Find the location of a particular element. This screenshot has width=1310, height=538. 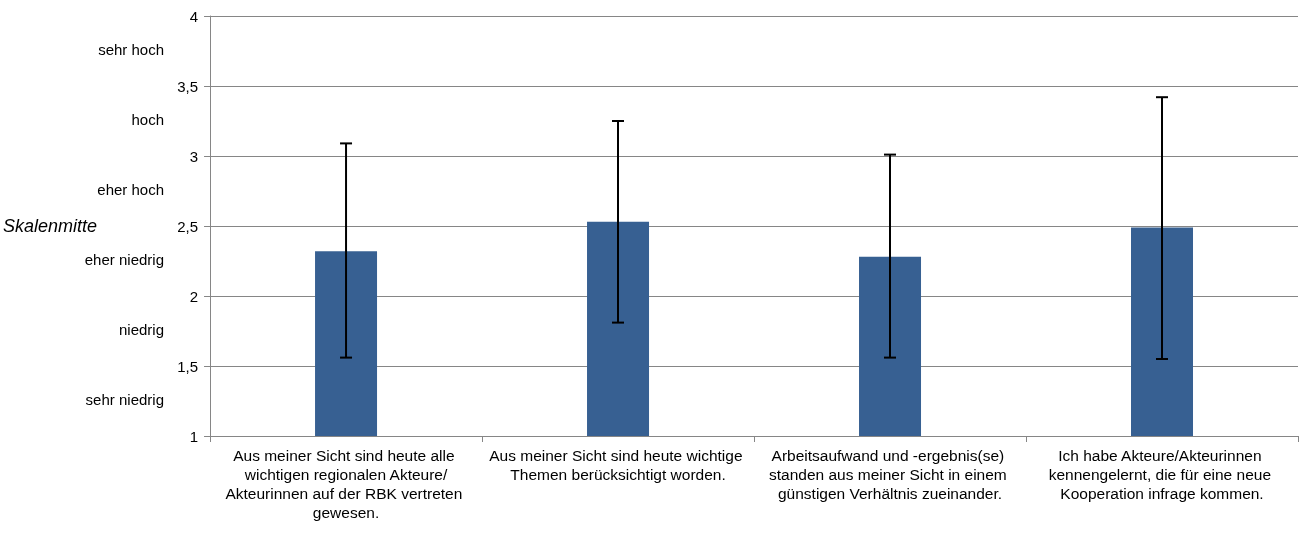

text: hoch is located at coordinates (147, 119).